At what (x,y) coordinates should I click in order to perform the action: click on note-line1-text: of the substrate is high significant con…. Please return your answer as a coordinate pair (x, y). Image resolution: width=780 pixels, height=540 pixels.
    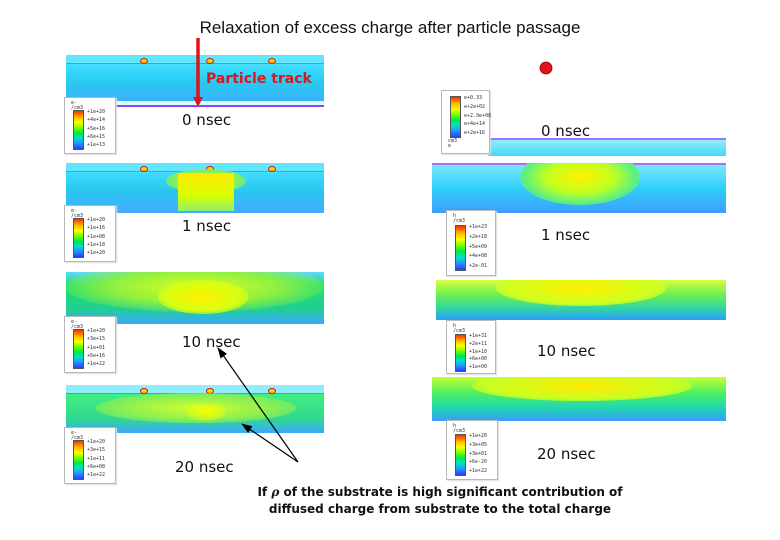
    Looking at the image, I should click on (453, 492).